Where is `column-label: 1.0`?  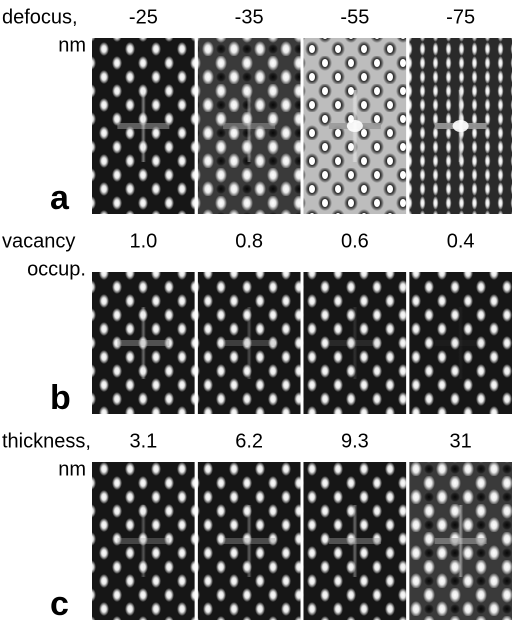
column-label: 1.0 is located at coordinates (143, 241).